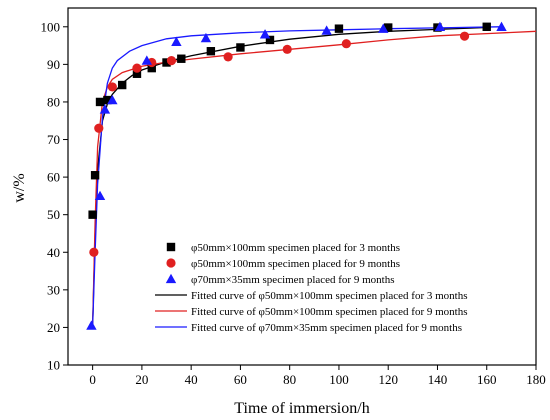 The image size is (550, 420). What do you see at coordinates (536, 379) in the screenshot?
I see `x-tick-label: 180` at bounding box center [536, 379].